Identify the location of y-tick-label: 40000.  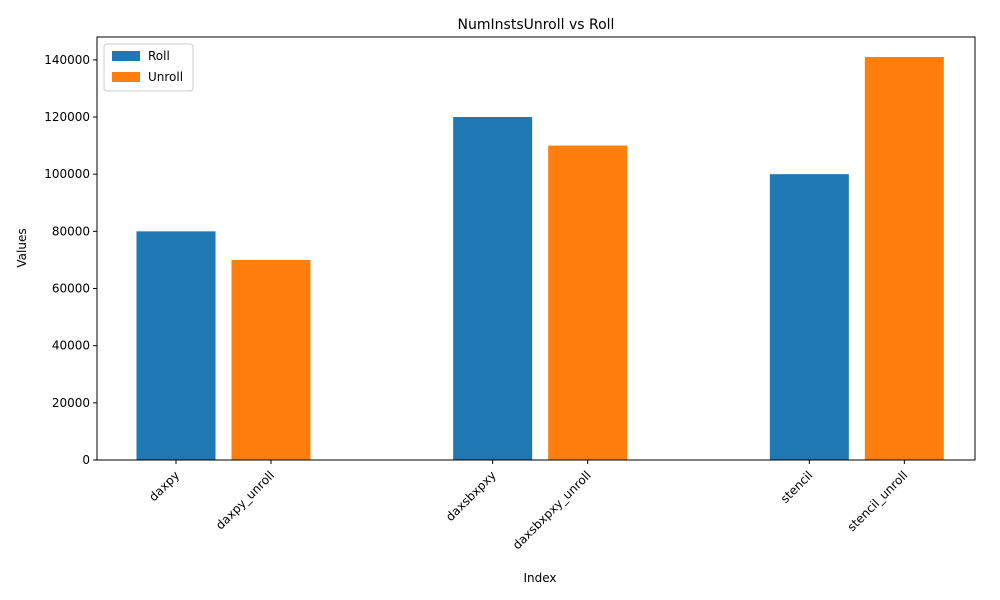
(71, 346).